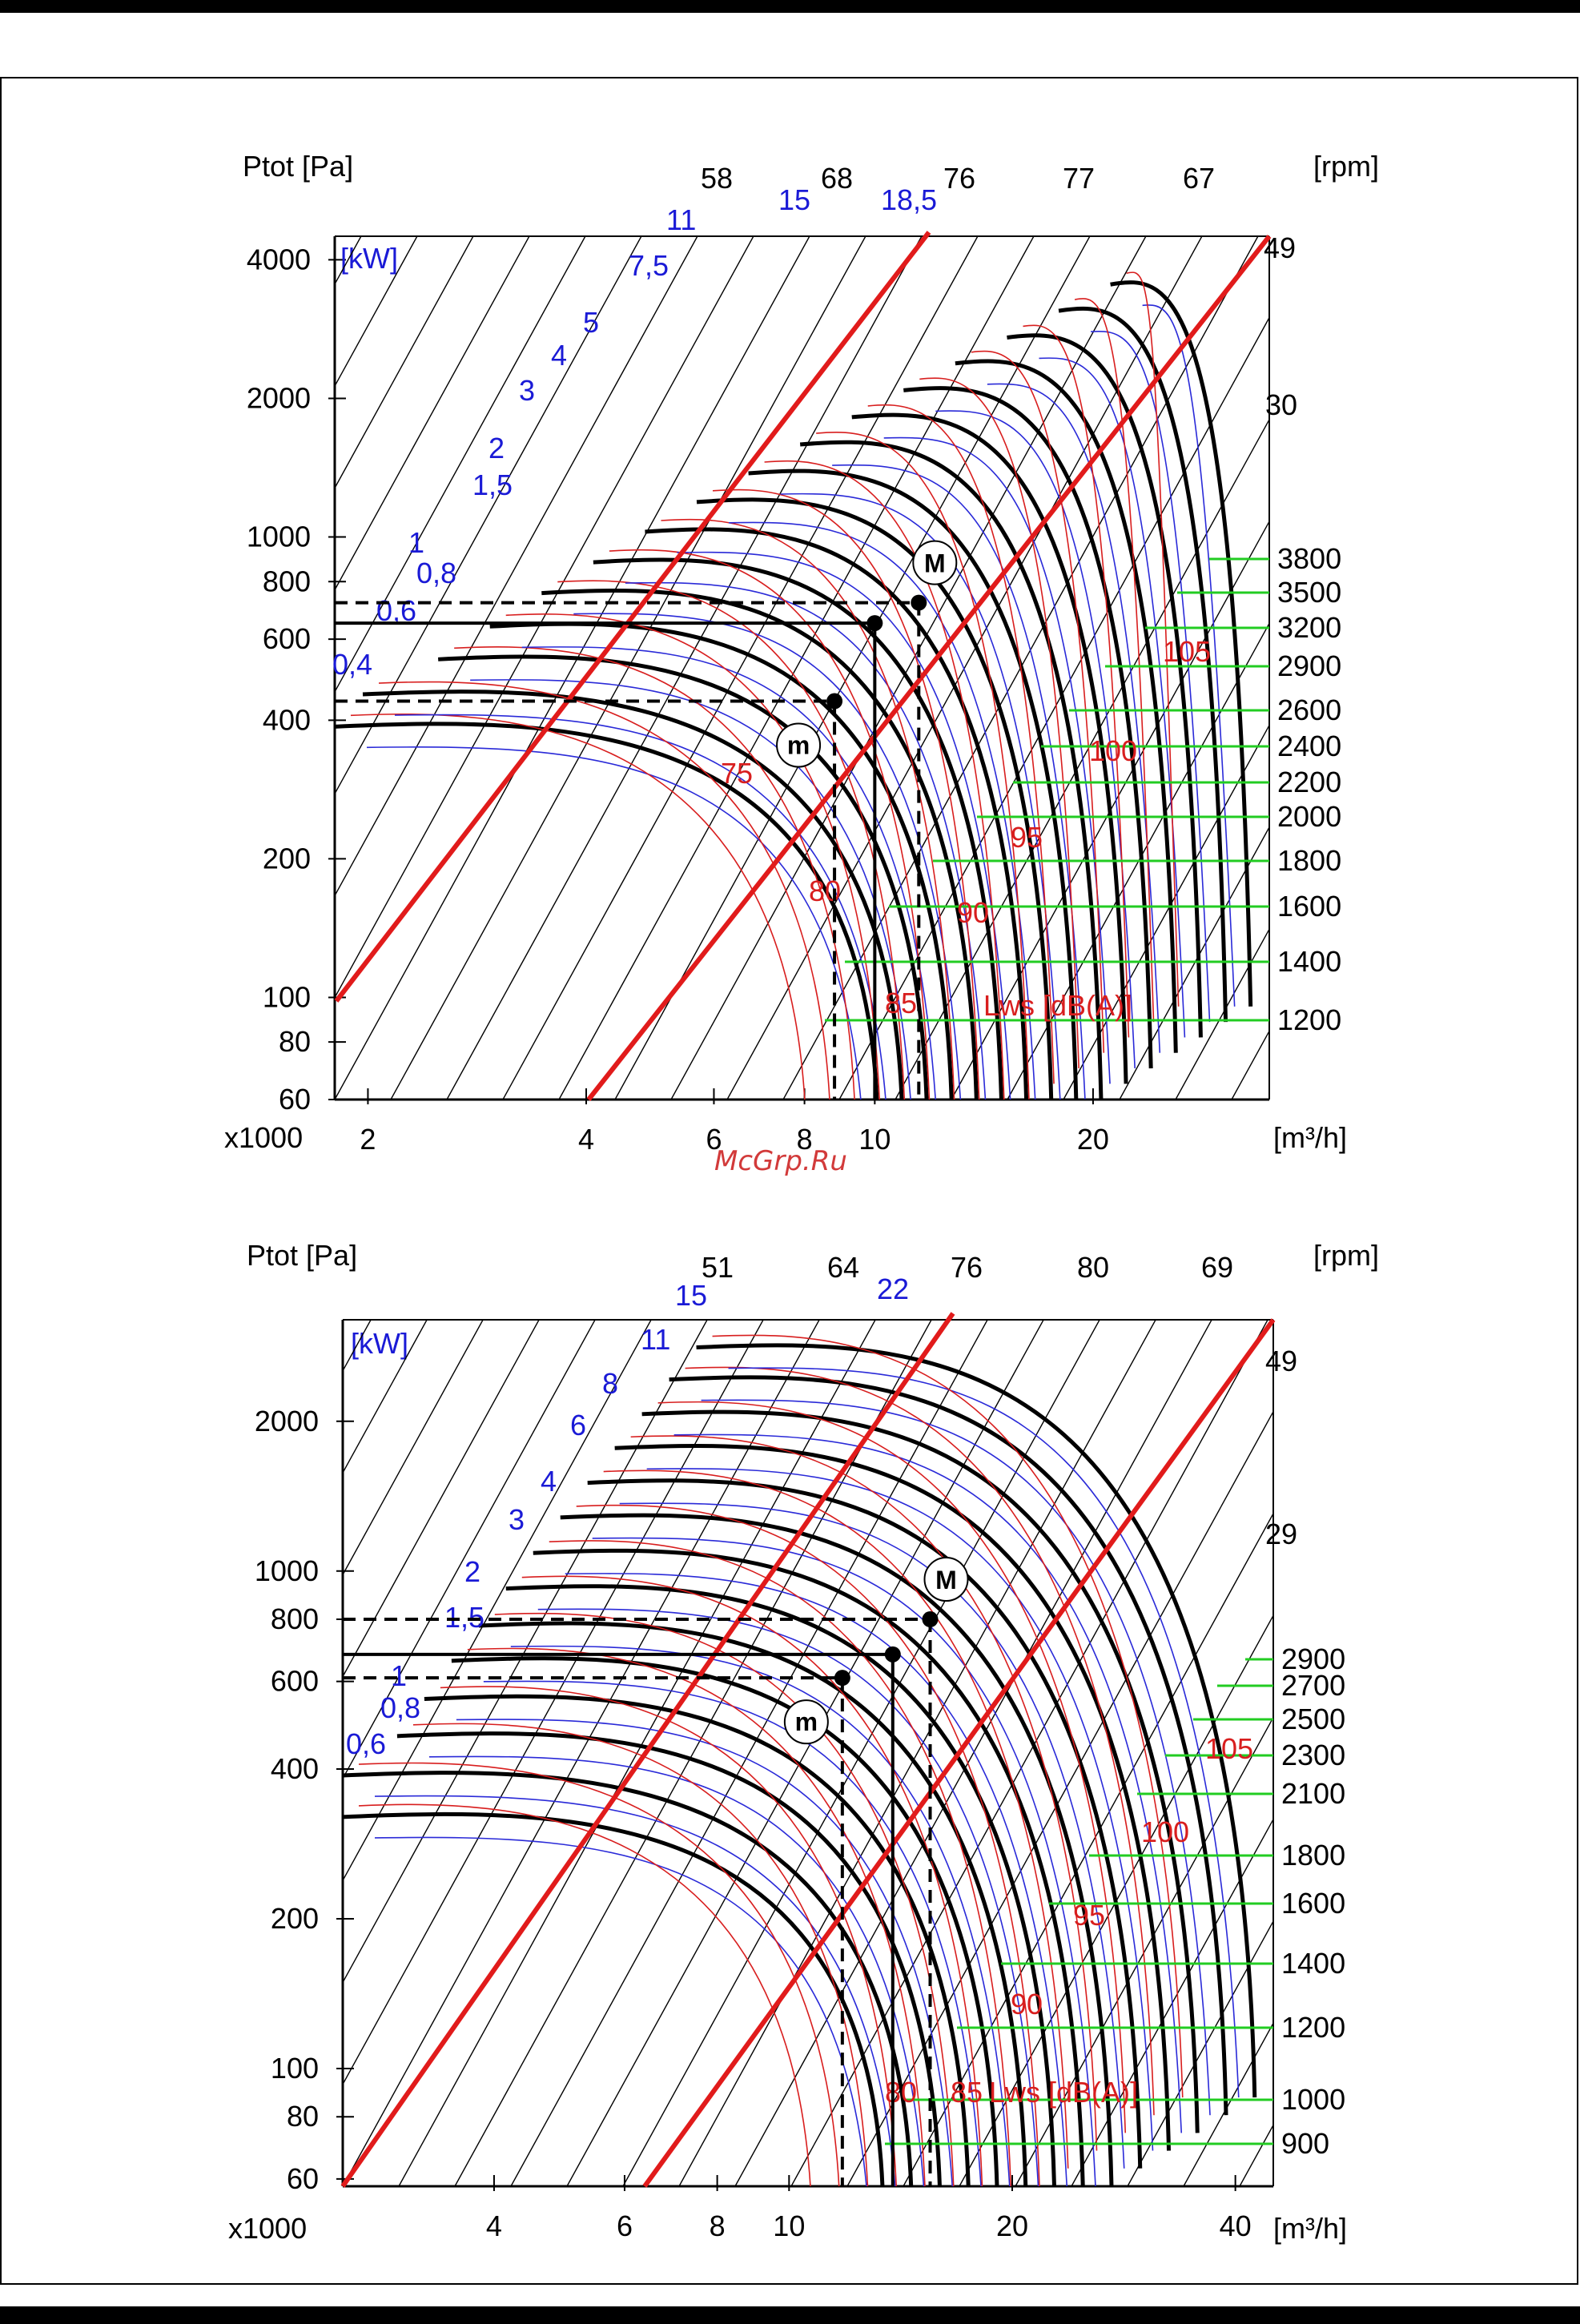 This screenshot has width=1580, height=2324. What do you see at coordinates (298, 166) in the screenshot?
I see `c0-y-axis-title: Ptot [Pa]` at bounding box center [298, 166].